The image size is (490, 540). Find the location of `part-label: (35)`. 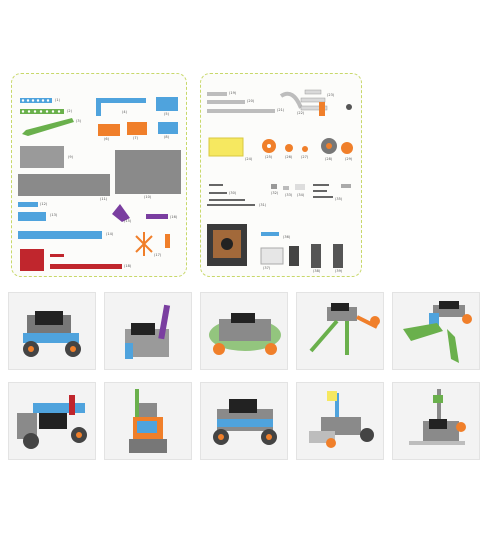

part-label: (35) is located at coordinates (339, 199).